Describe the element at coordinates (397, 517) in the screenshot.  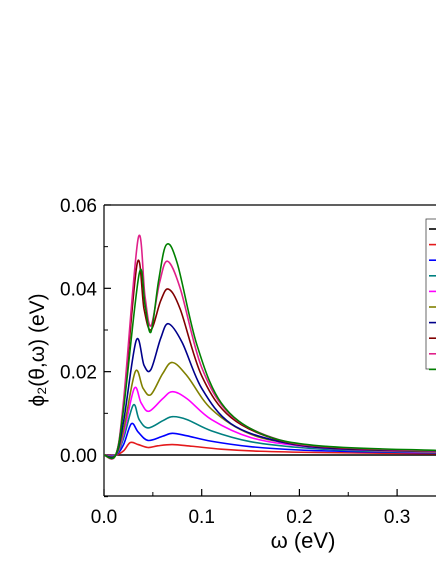
I see `x-tick-label: 0.3` at that location.